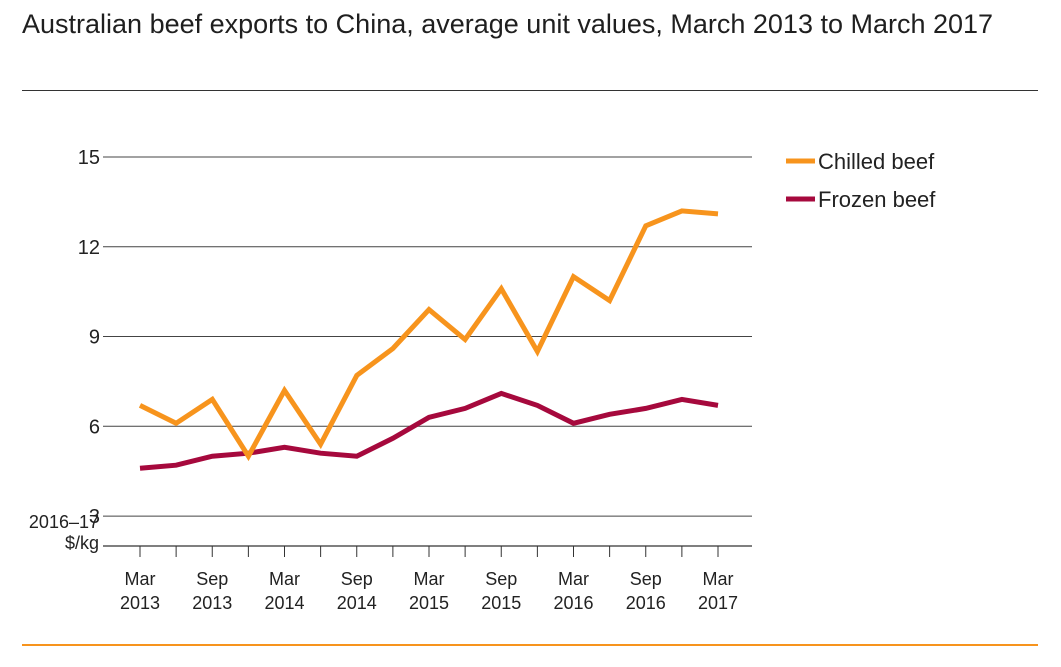 The image size is (1061, 667). What do you see at coordinates (89, 248) in the screenshot?
I see `y-tick-label-12: 12` at bounding box center [89, 248].